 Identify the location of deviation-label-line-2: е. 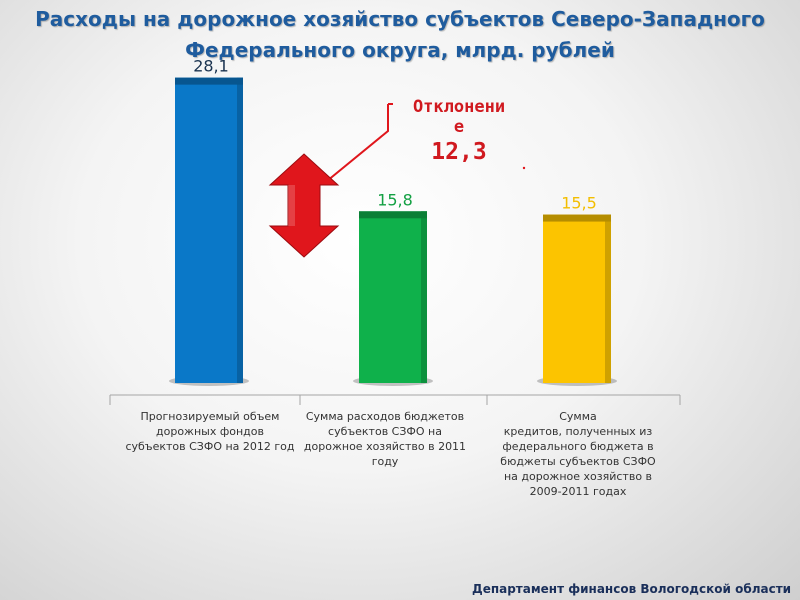
(459, 127).